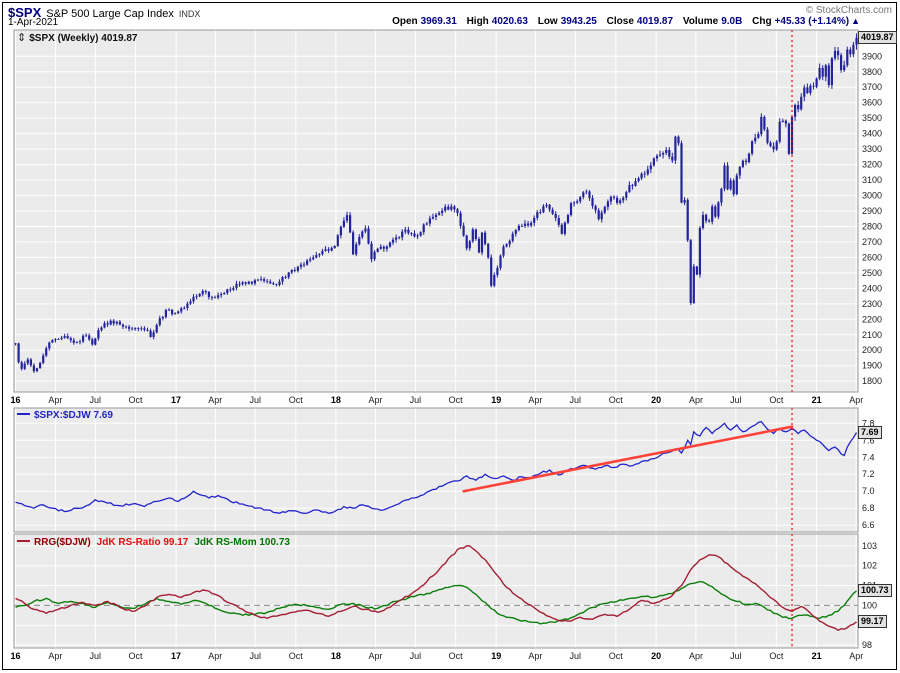 This screenshot has height=673, width=900. What do you see at coordinates (867, 645) in the screenshot?
I see `y-tick-label: 98` at bounding box center [867, 645].